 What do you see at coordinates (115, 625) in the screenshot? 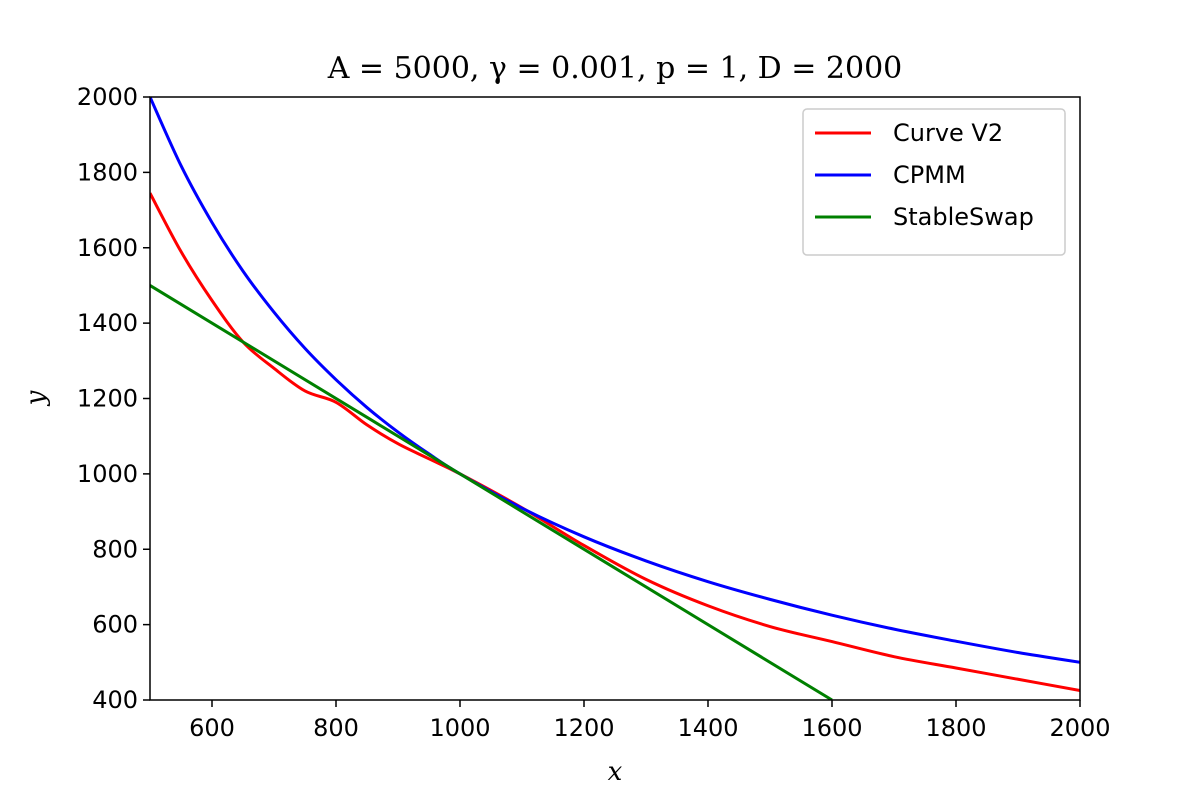
I see `y-tick-label: 600` at bounding box center [115, 625].